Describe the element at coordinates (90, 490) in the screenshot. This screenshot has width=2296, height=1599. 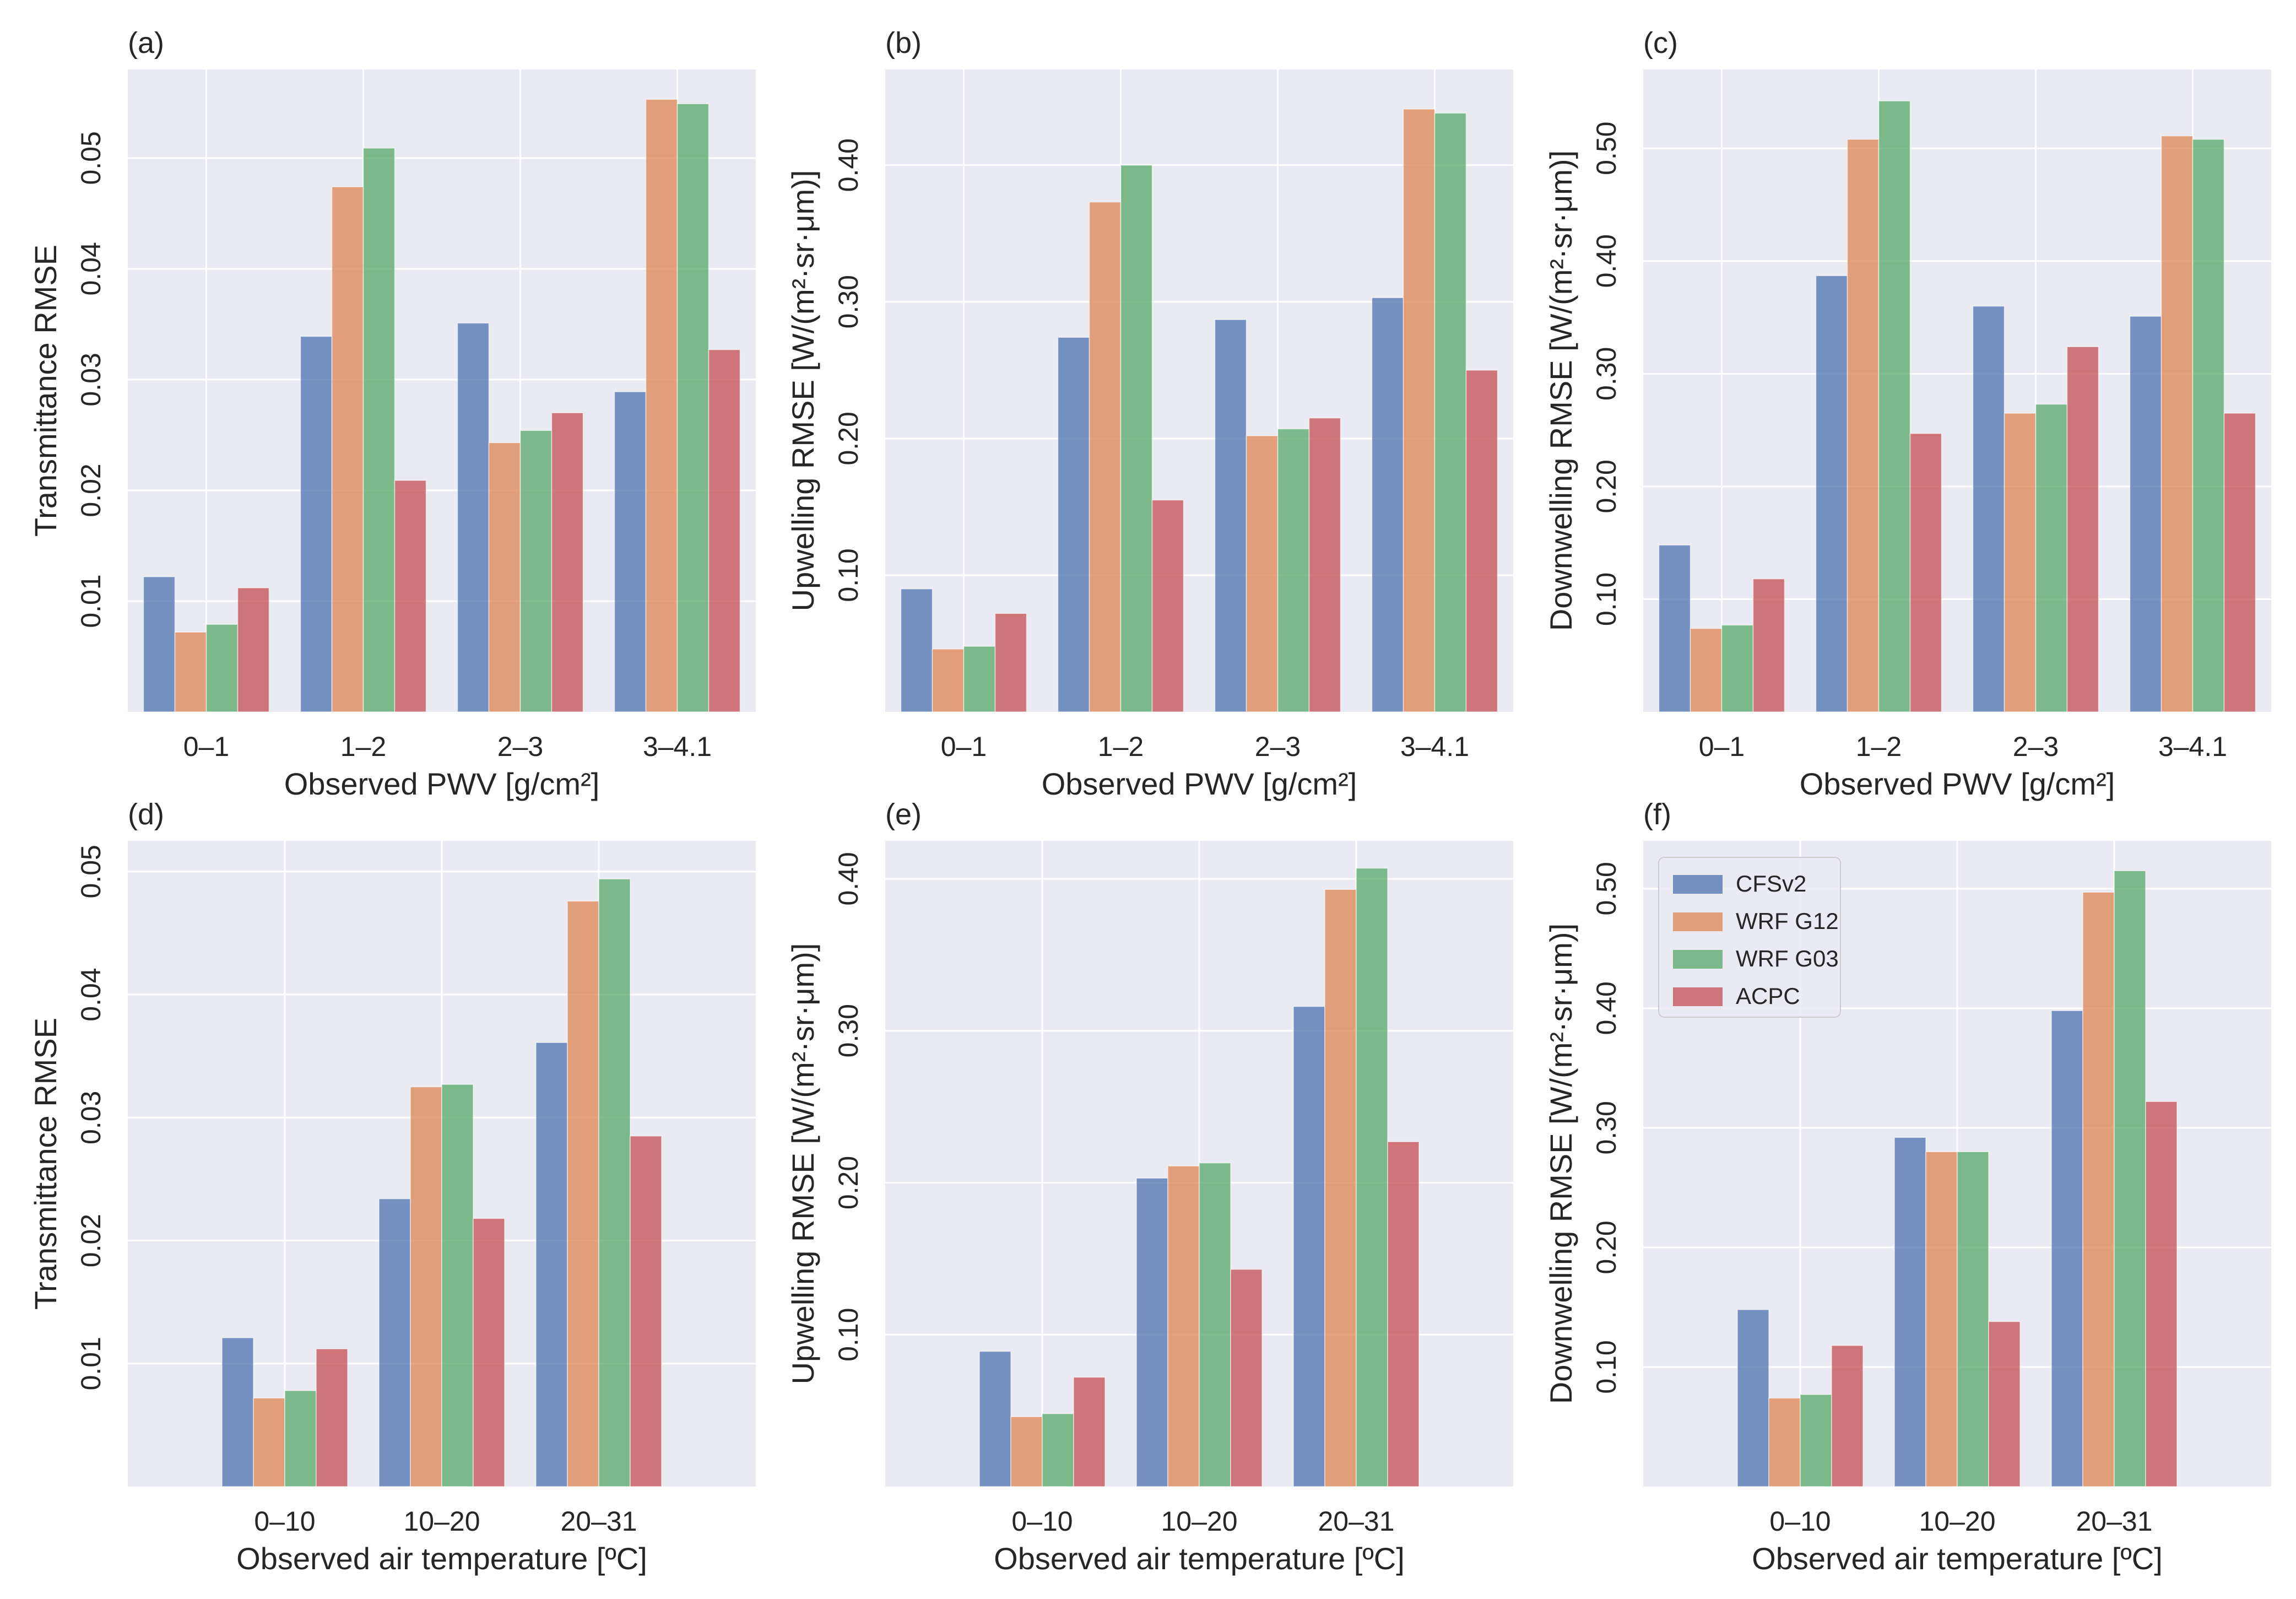
I see `y-tick-label: 0.02` at that location.